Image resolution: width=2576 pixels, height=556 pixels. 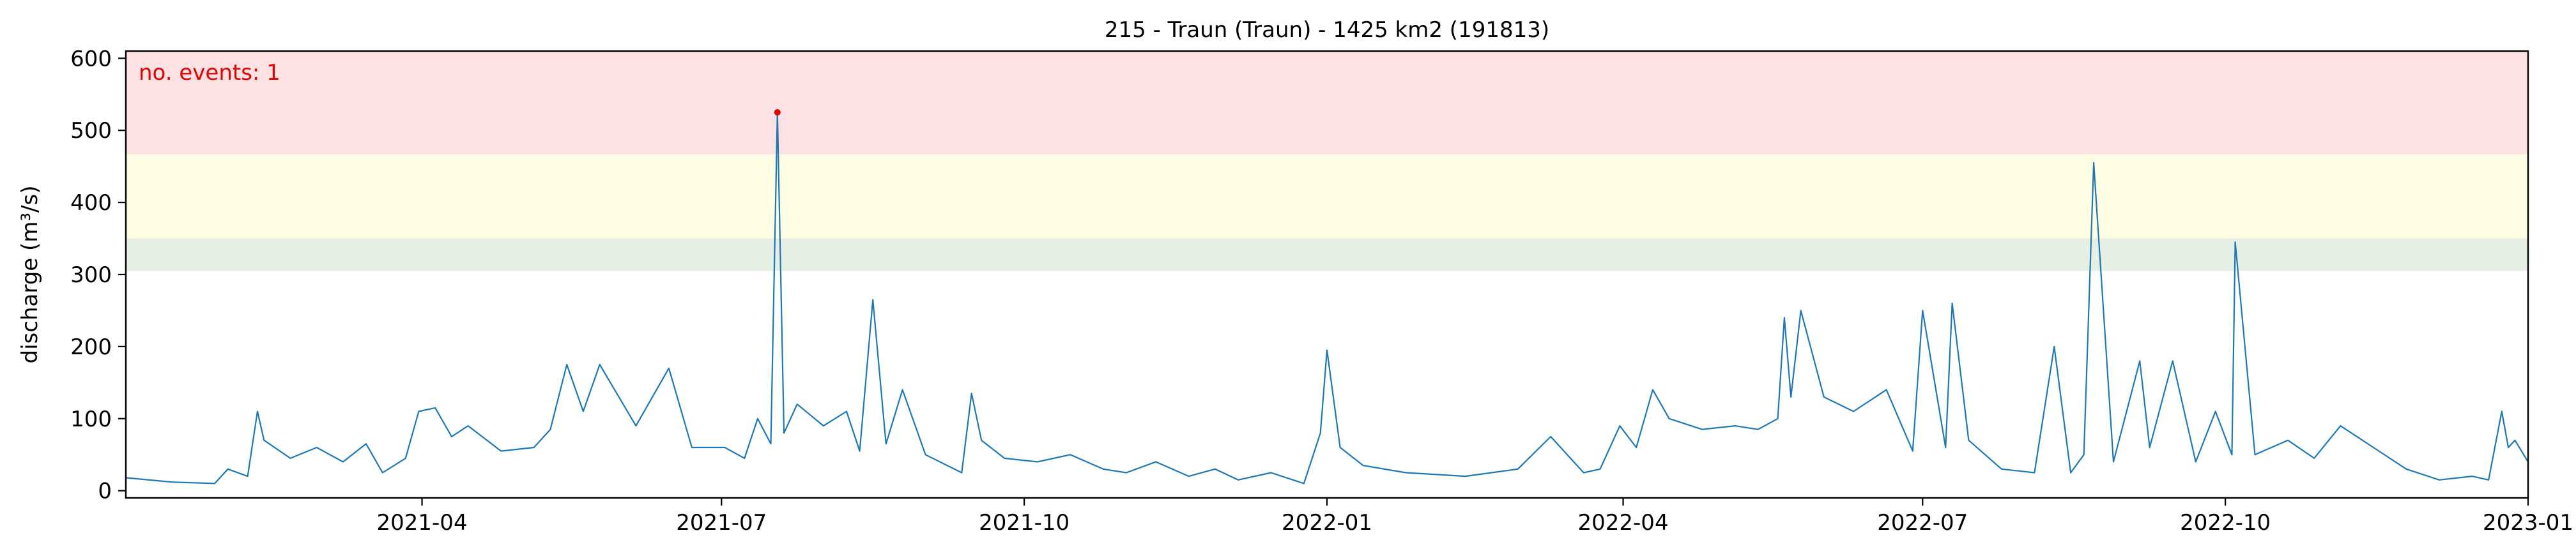 What do you see at coordinates (30, 275) in the screenshot?
I see `y-axis-label: discharge (m³/s)` at bounding box center [30, 275].